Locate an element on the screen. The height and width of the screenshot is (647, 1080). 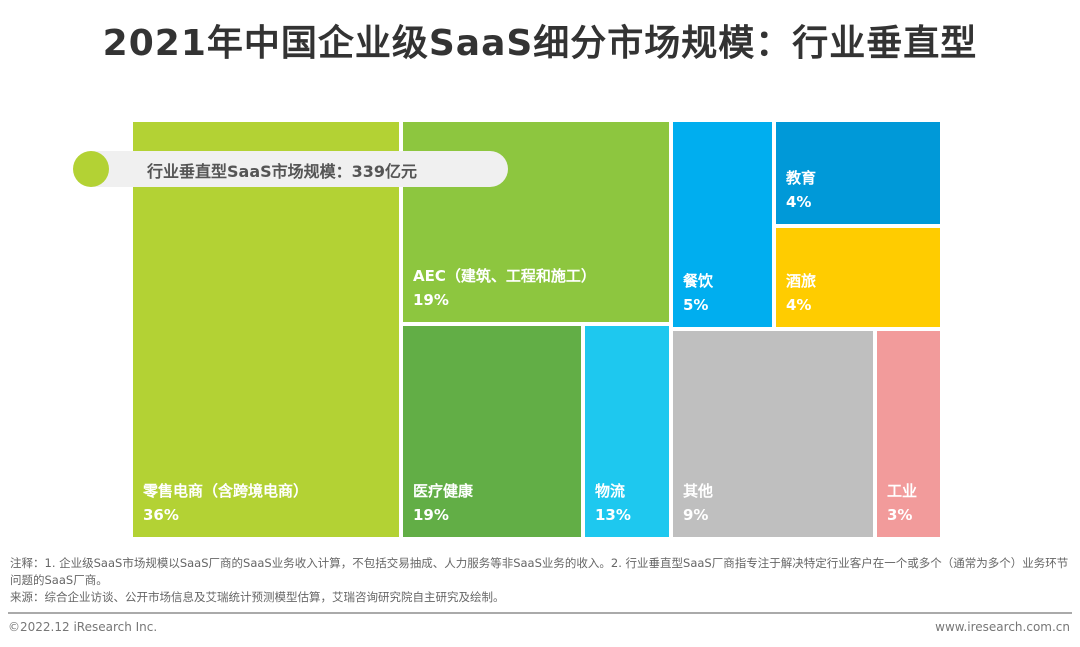
total-label-pill is located at coordinates (291, 169).